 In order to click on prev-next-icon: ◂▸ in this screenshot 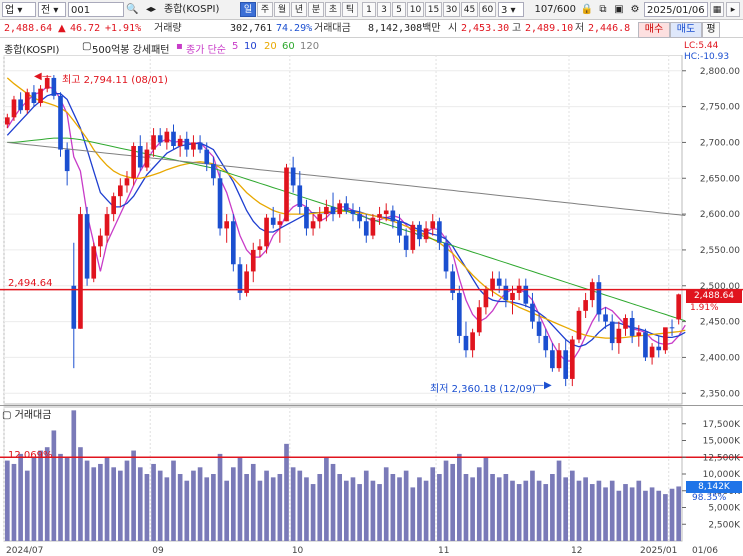, I will do `click(151, 9)`.